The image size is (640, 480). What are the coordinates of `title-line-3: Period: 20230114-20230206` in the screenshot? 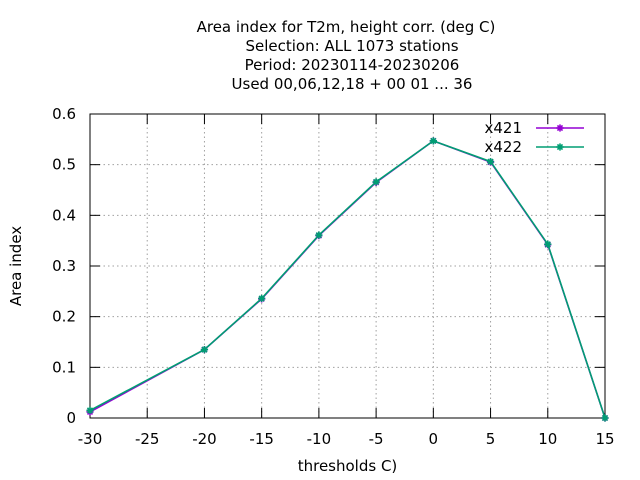 It's located at (352, 65).